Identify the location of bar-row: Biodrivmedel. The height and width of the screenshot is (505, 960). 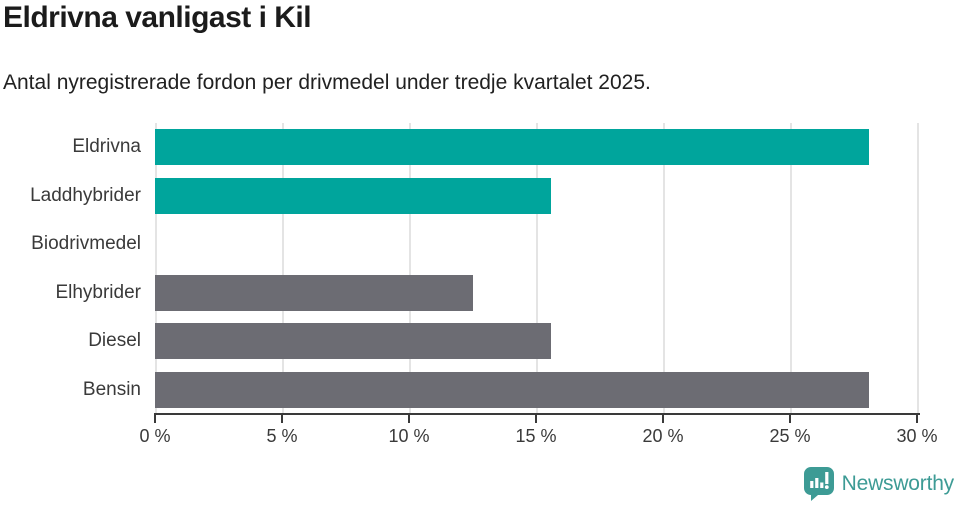
(460, 244).